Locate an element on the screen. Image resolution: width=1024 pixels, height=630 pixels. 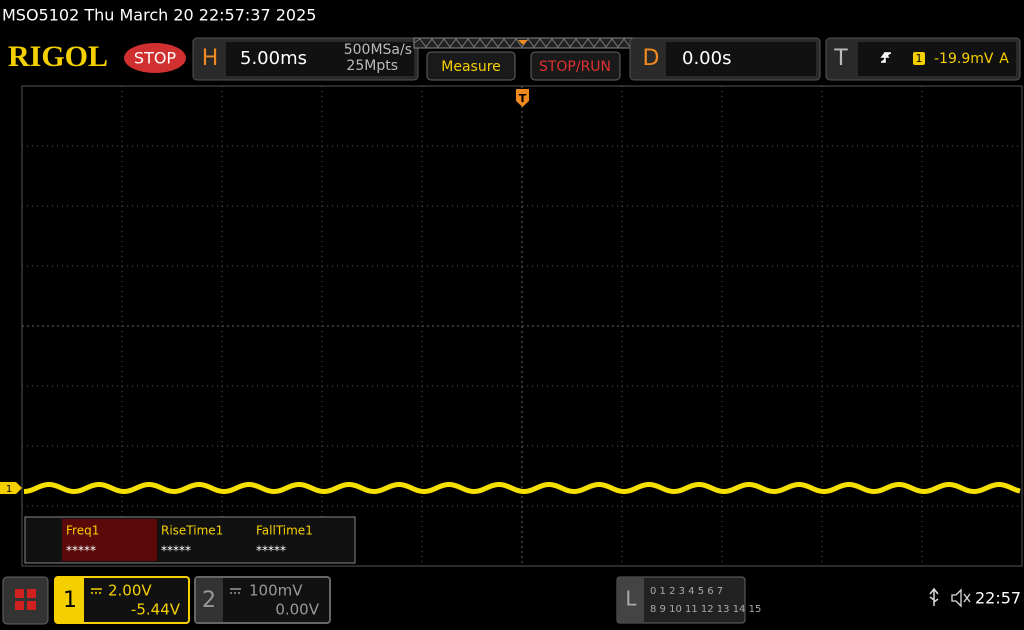
ch1-coupling-icon is located at coordinates (96, 591).